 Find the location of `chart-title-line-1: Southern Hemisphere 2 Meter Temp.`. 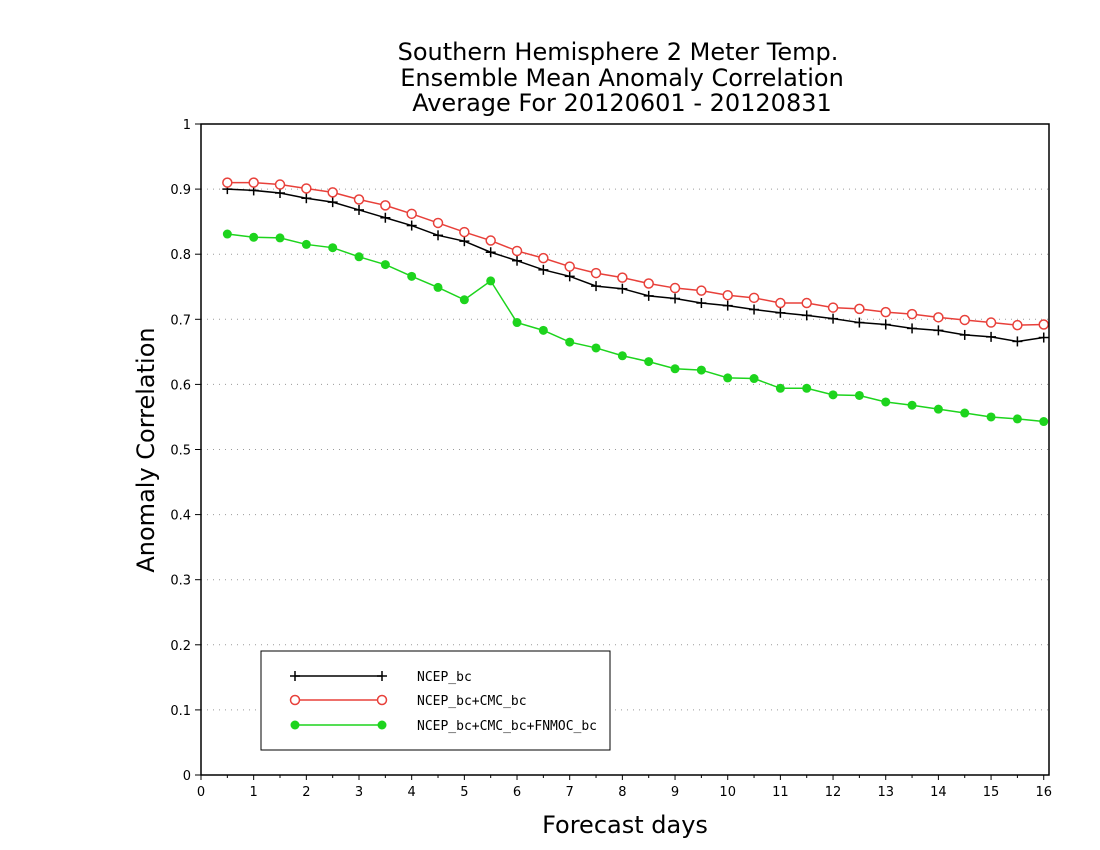

chart-title-line-1: Southern Hemisphere 2 Meter Temp. is located at coordinates (618, 52).